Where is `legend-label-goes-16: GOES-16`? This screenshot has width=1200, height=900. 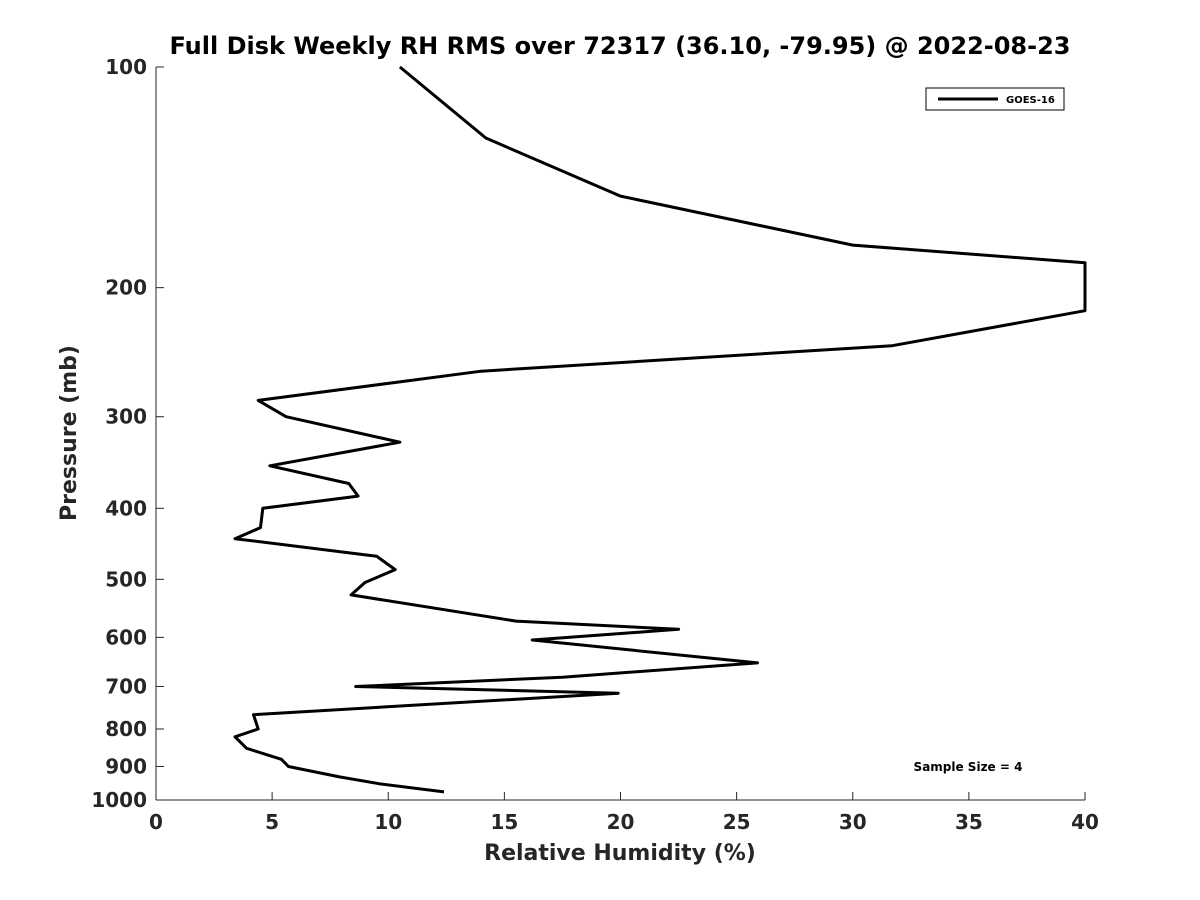
legend-label-goes-16: GOES-16 is located at coordinates (1030, 100).